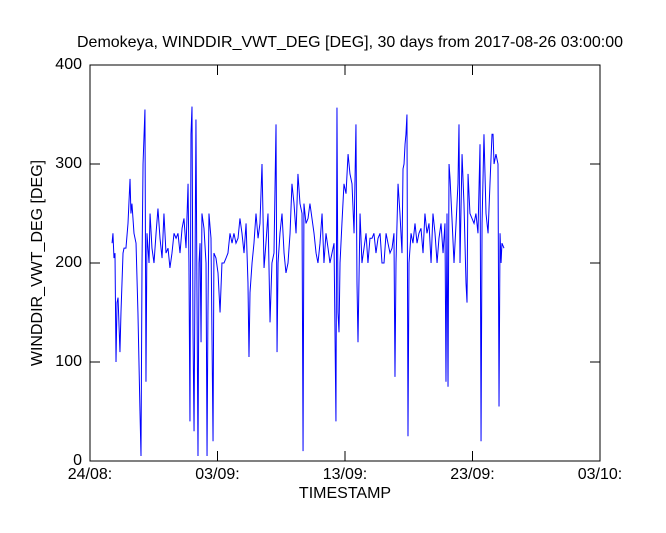  Describe the element at coordinates (68, 361) in the screenshot. I see `y-tick-label: 100` at that location.